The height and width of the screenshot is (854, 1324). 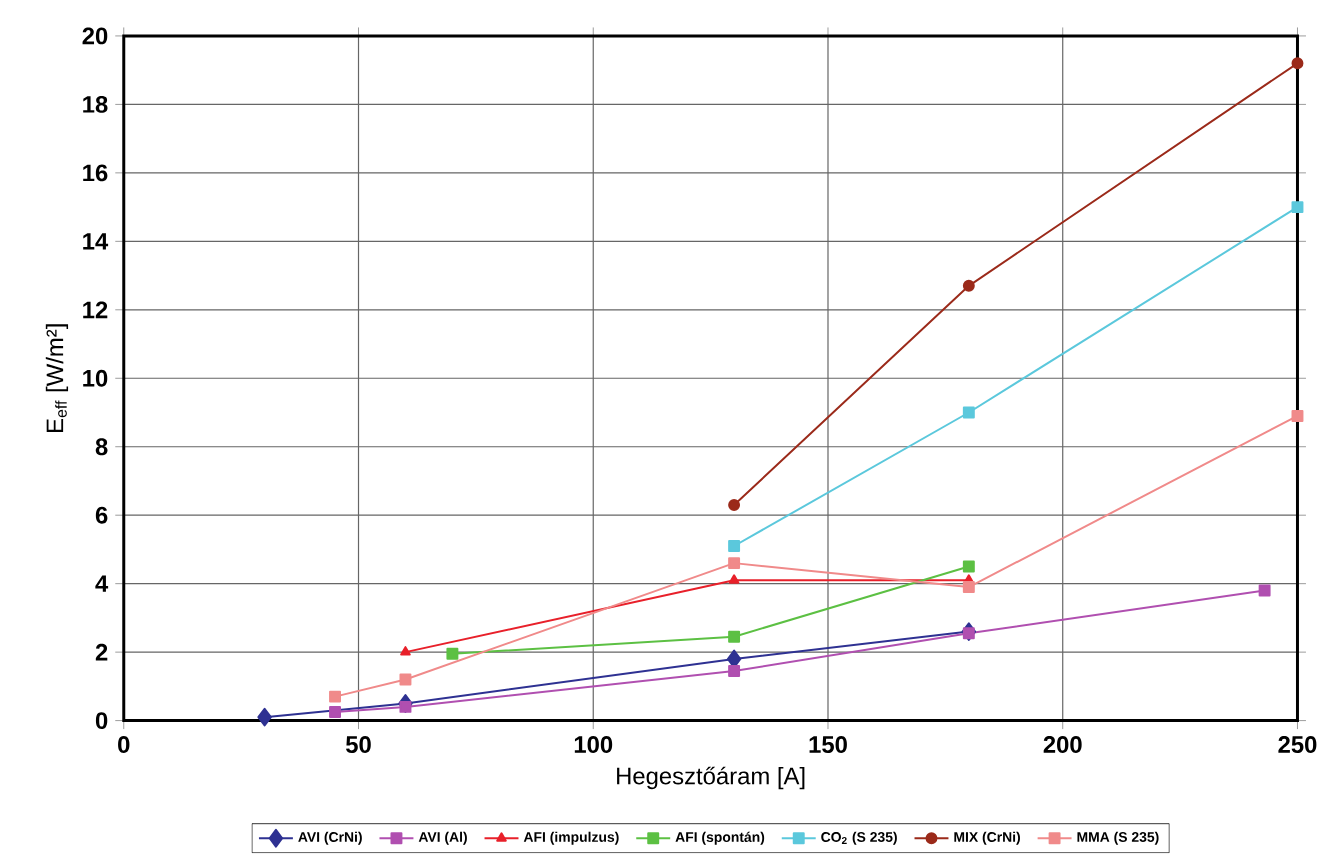 I want to click on x-tick-label: 100, so click(x=593, y=745).